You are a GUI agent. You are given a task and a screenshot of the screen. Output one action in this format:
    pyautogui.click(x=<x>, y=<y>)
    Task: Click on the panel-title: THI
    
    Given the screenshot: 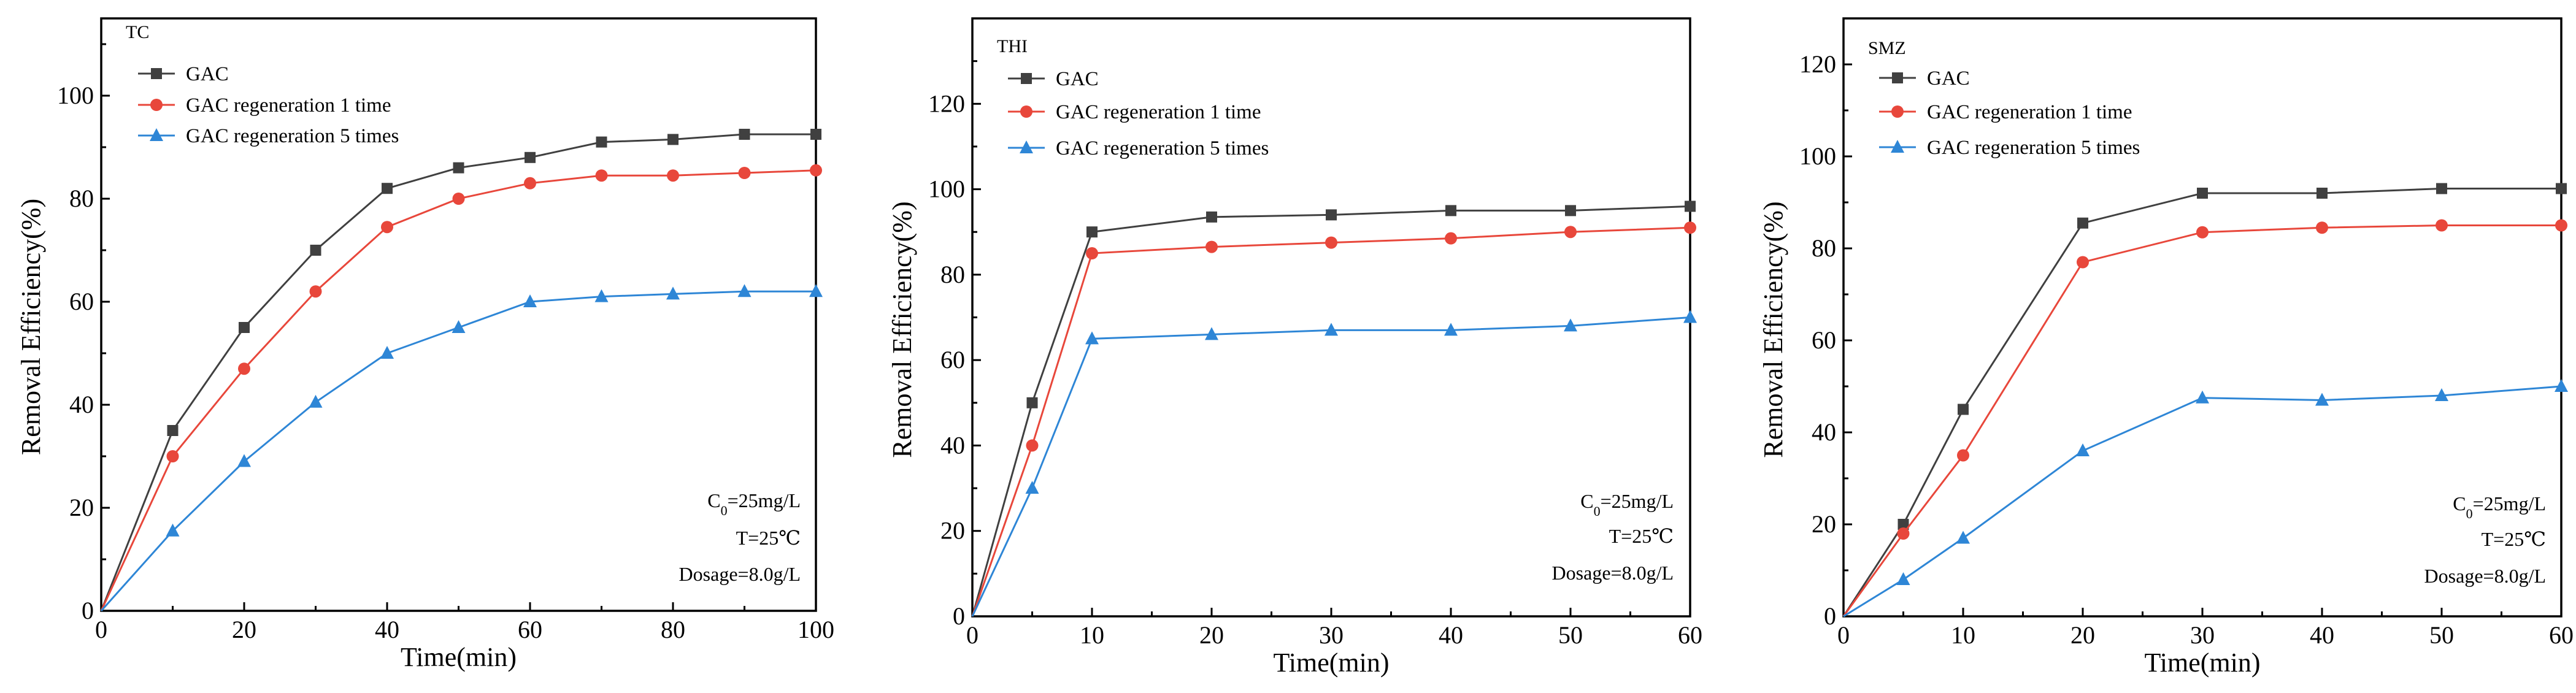 What is the action you would take?
    pyautogui.click(x=1012, y=46)
    